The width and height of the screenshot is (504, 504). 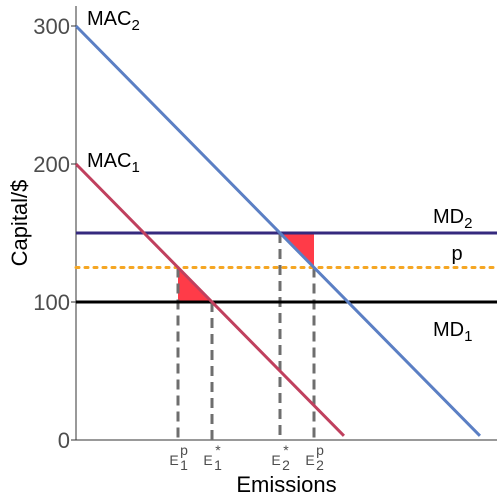 What do you see at coordinates (19, 223) in the screenshot?
I see `y-axis-title: Capital/$` at bounding box center [19, 223].